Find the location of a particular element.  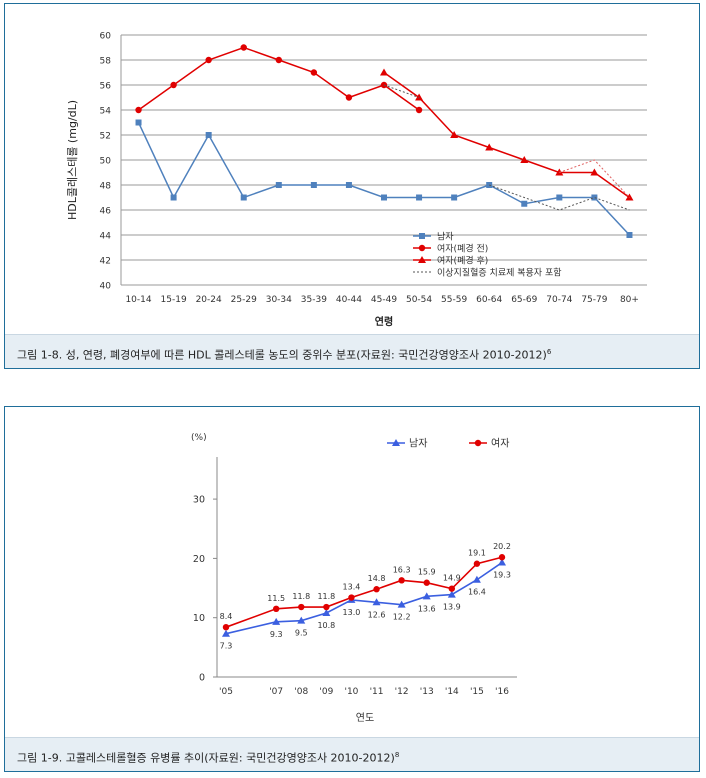

figure-2-caption-sup: 8 is located at coordinates (397, 755).